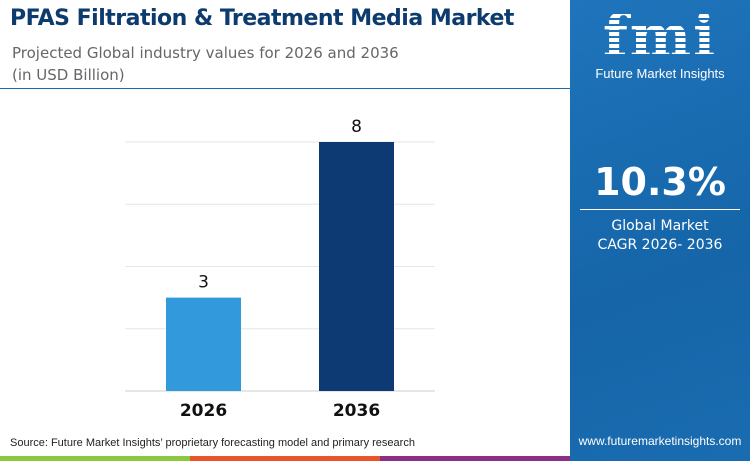 The height and width of the screenshot is (461, 750). What do you see at coordinates (95, 458) in the screenshot?
I see `strip-green` at bounding box center [95, 458].